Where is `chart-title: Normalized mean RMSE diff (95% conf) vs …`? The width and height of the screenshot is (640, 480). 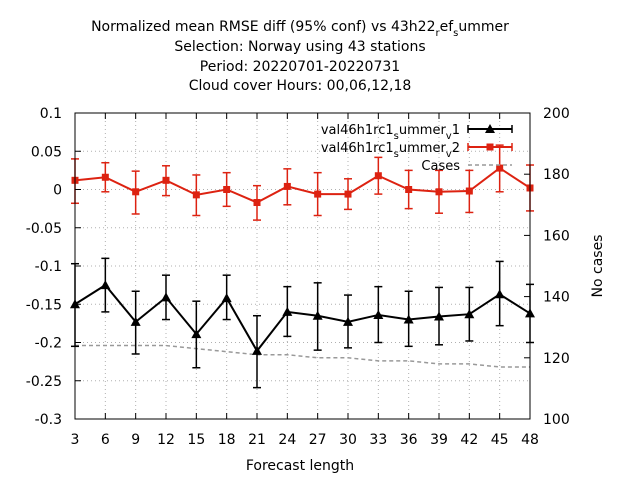
chart-title: Normalized mean RMSE diff (95% conf) vs … is located at coordinates (300, 56).